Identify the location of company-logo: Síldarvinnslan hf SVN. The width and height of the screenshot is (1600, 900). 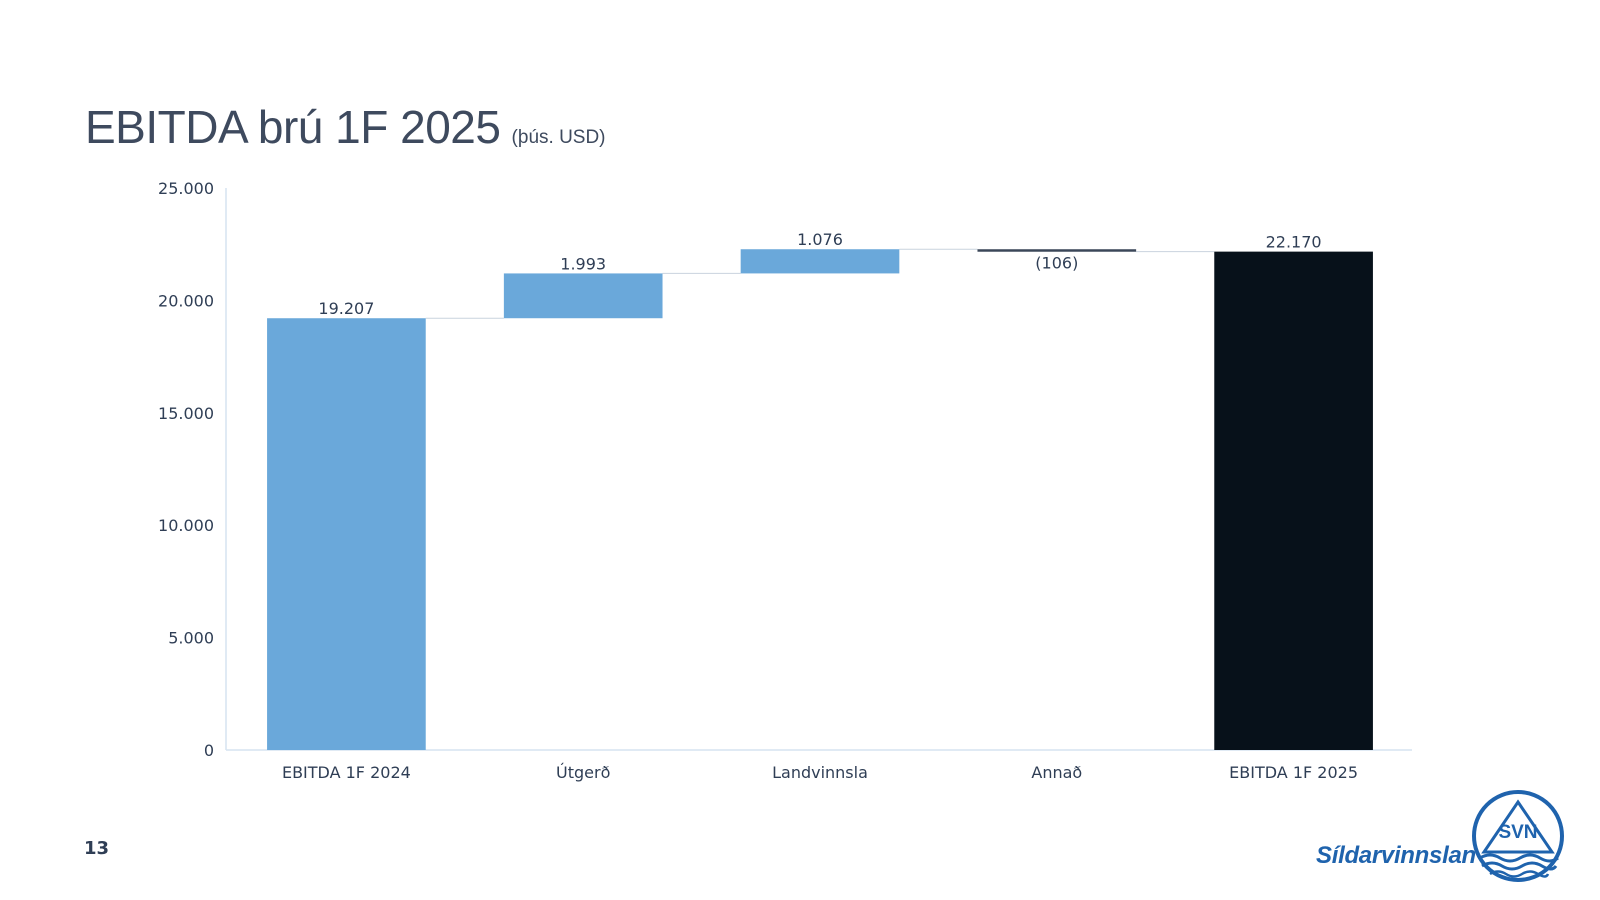
(1455, 844).